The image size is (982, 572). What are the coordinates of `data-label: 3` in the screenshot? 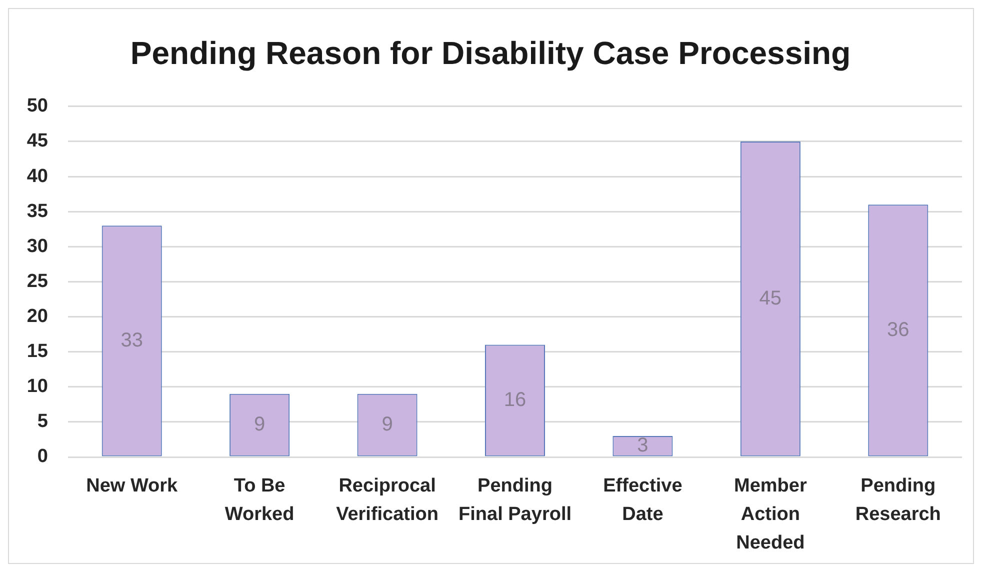 It's located at (642, 445).